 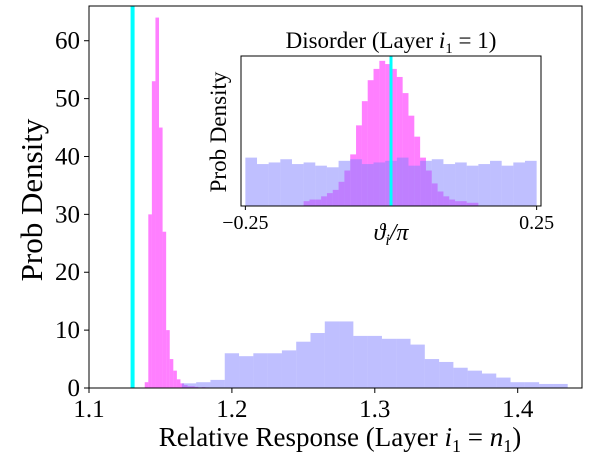 I want to click on main-y-tick-label-1: 10, so click(x=67, y=330).